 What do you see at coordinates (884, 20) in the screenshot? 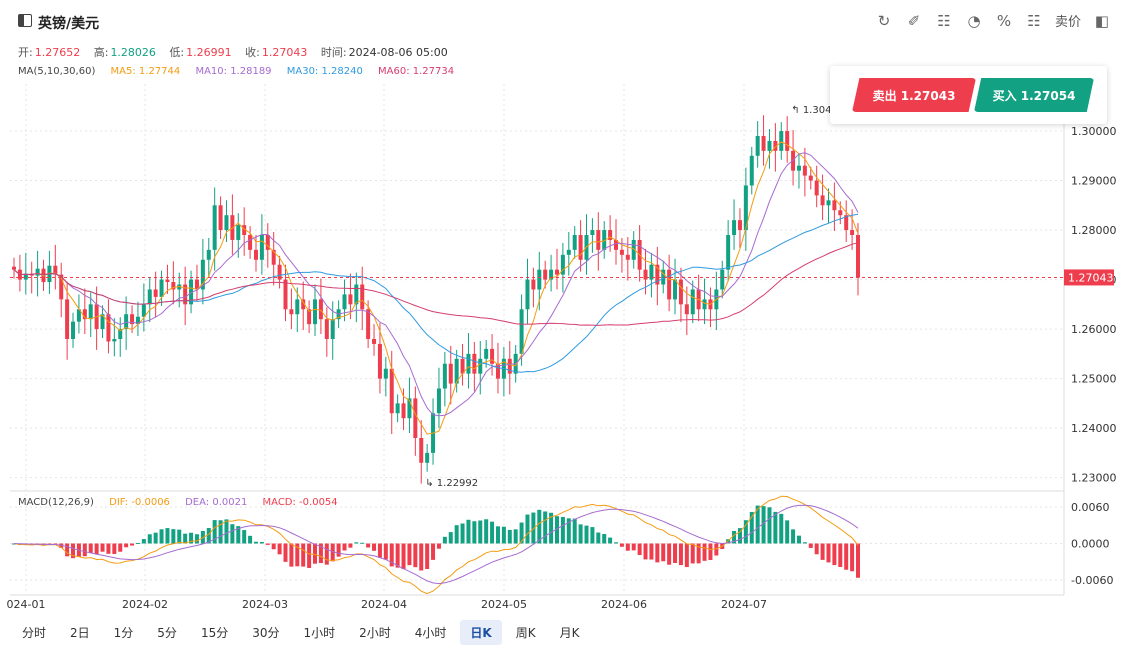
I see `refresh-icon: ↻` at bounding box center [884, 20].